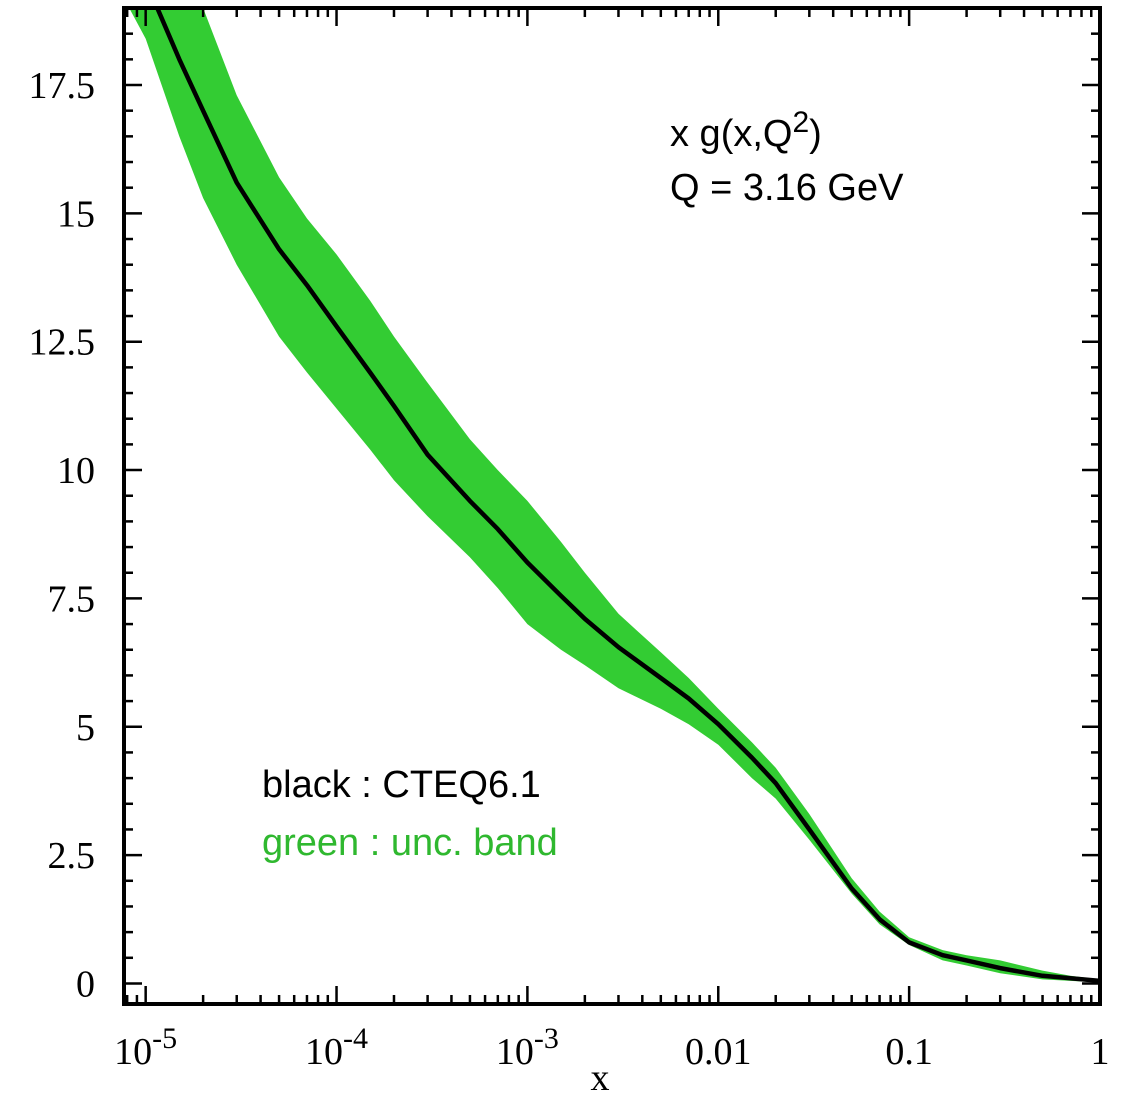  What do you see at coordinates (85, 728) in the screenshot?
I see `y-tick-label: 5` at bounding box center [85, 728].